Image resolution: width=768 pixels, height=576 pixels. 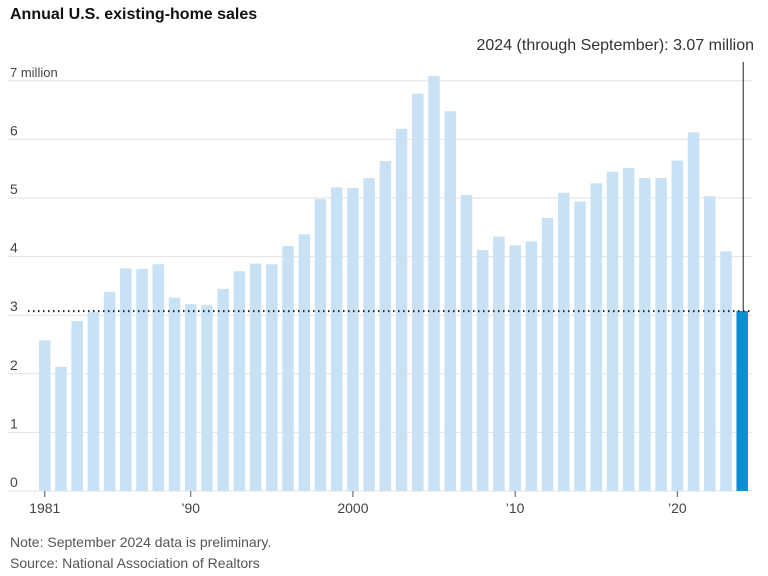 I want to click on x-tick-label: ’10, so click(x=515, y=508).